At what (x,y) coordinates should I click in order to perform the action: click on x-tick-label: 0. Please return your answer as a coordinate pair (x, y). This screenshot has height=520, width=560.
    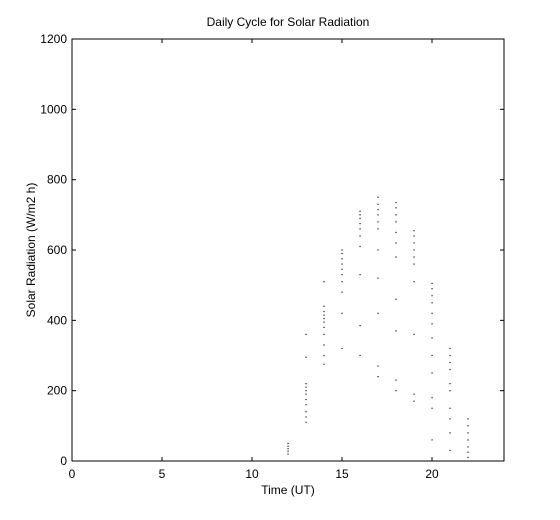
    Looking at the image, I should click on (72, 474).